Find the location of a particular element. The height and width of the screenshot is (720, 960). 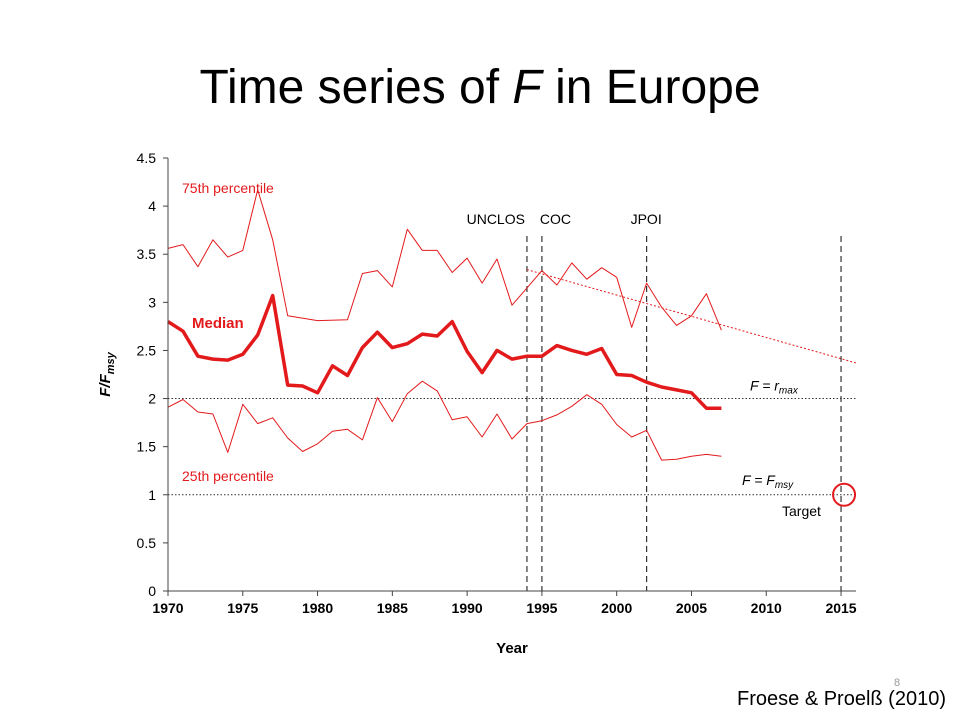

y-tick-label: 2.5 is located at coordinates (147, 350).